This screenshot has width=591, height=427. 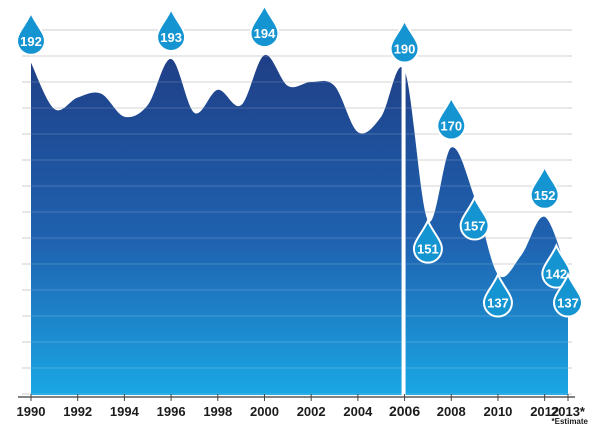 I want to click on x-tick-label: 2004, so click(x=358, y=411).